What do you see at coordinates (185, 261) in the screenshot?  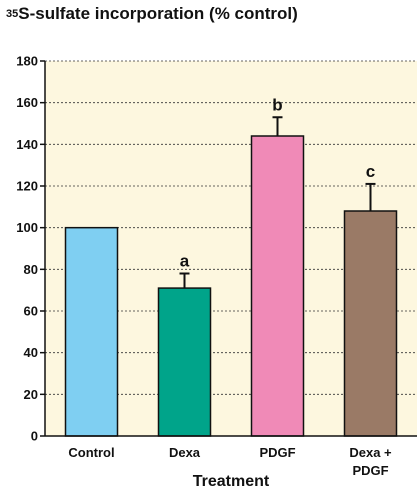 I see `significance-label: a` at bounding box center [185, 261].